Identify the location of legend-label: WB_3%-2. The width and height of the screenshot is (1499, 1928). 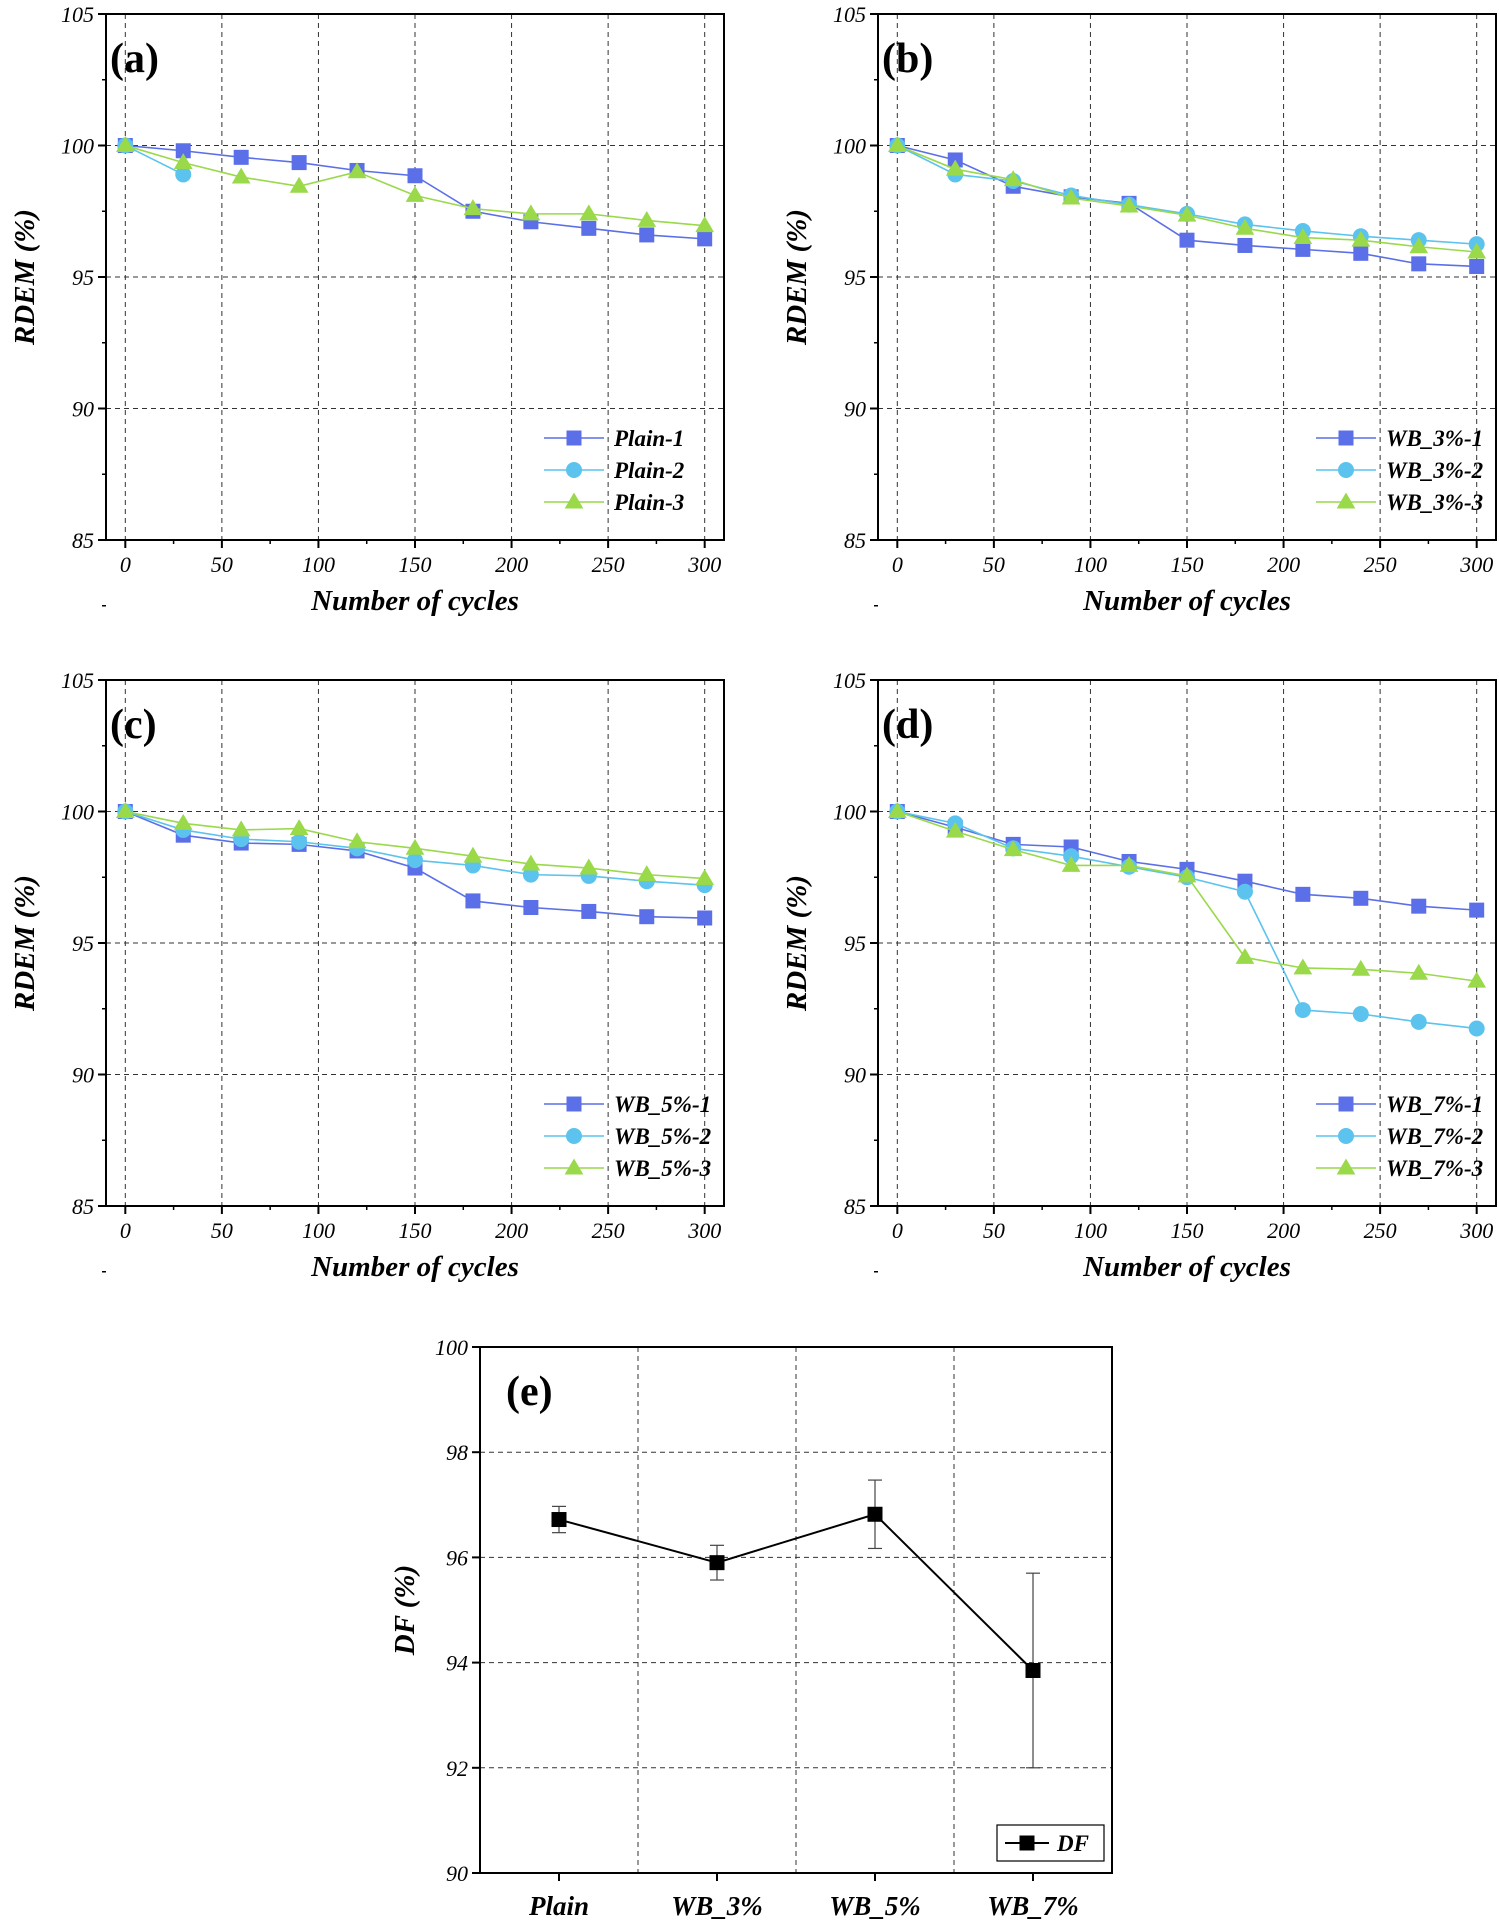
(1434, 470).